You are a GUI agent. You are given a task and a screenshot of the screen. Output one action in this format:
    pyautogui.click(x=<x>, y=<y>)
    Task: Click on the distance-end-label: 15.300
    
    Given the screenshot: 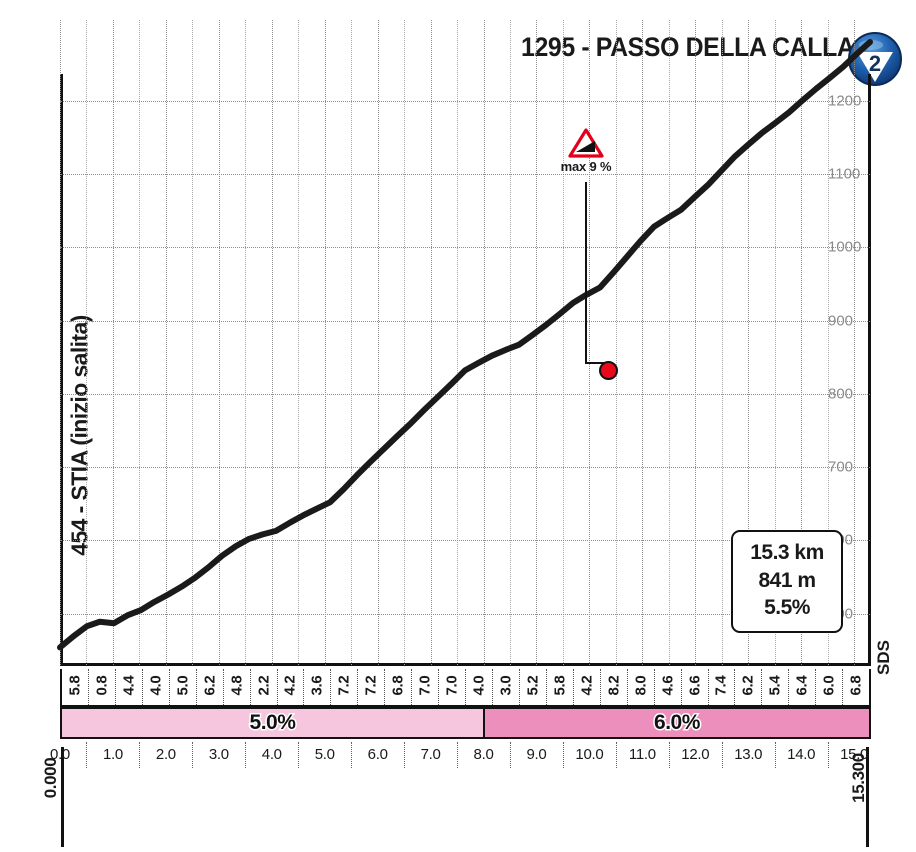 What is the action you would take?
    pyautogui.click(x=858, y=778)
    